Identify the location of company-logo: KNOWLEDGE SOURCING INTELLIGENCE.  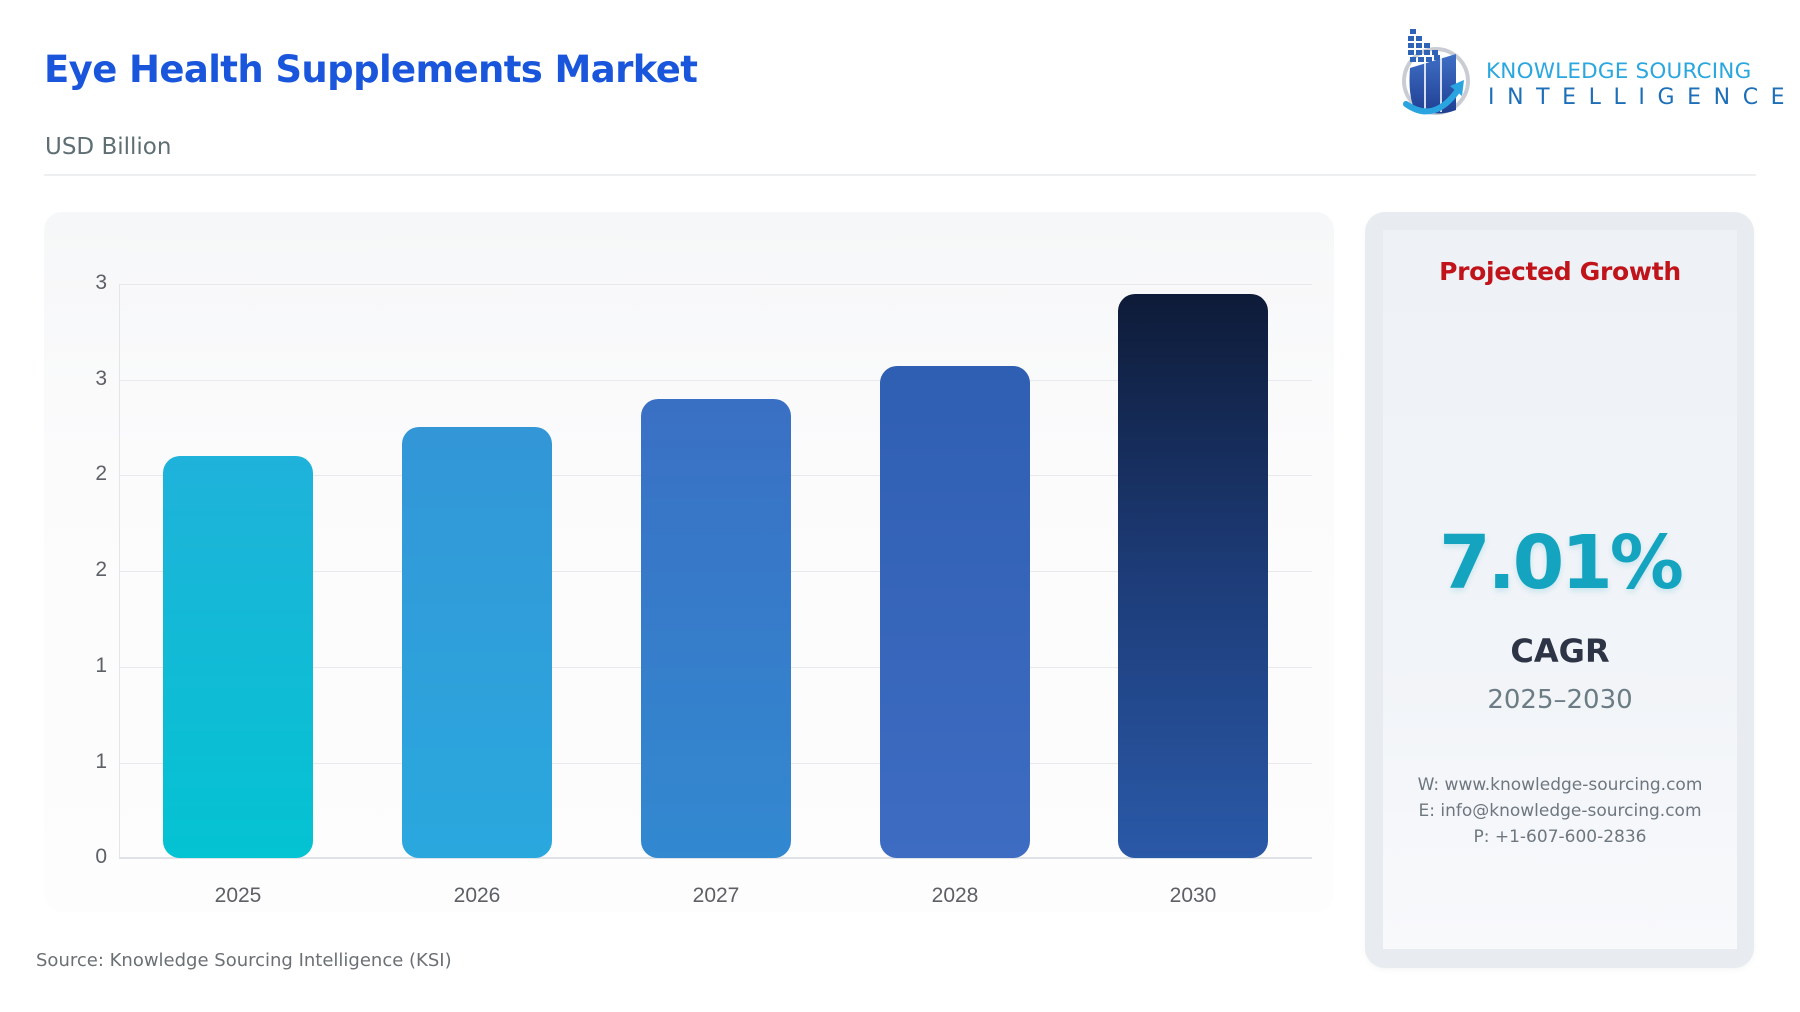
(1591, 74).